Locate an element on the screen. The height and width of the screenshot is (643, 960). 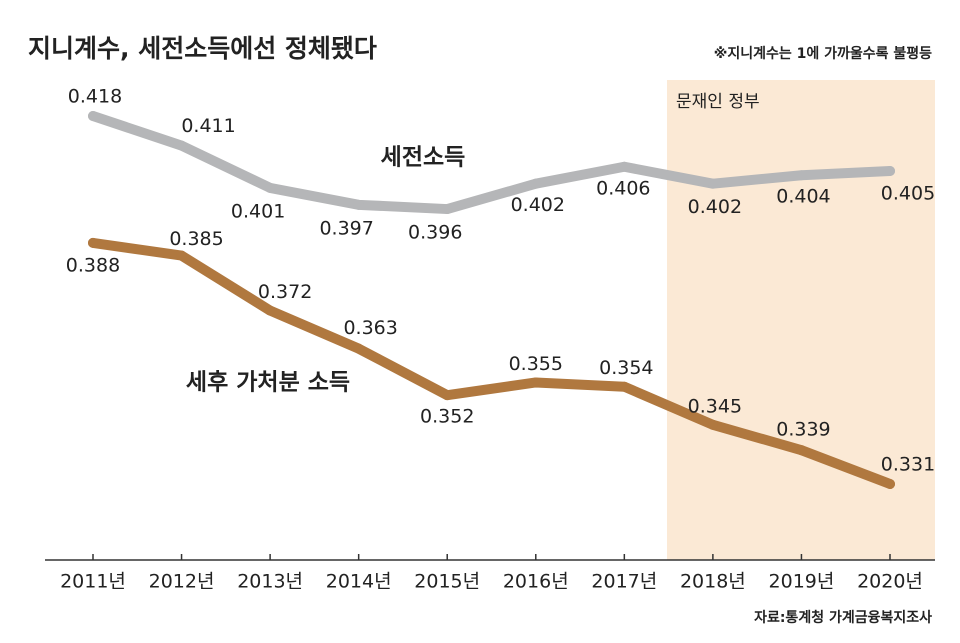
x-tick-label: 2014년 is located at coordinates (359, 582).